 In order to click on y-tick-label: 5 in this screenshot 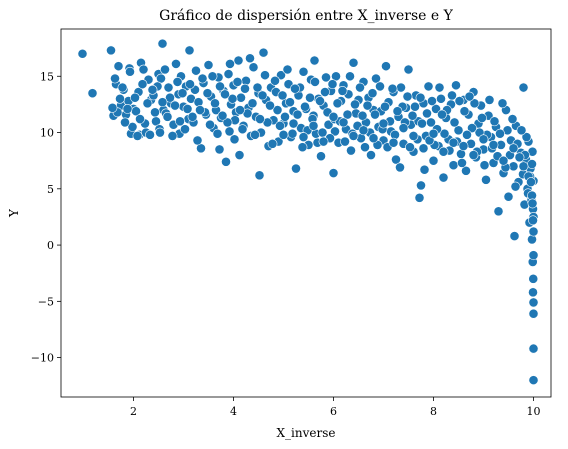, I will do `click(50, 189)`.